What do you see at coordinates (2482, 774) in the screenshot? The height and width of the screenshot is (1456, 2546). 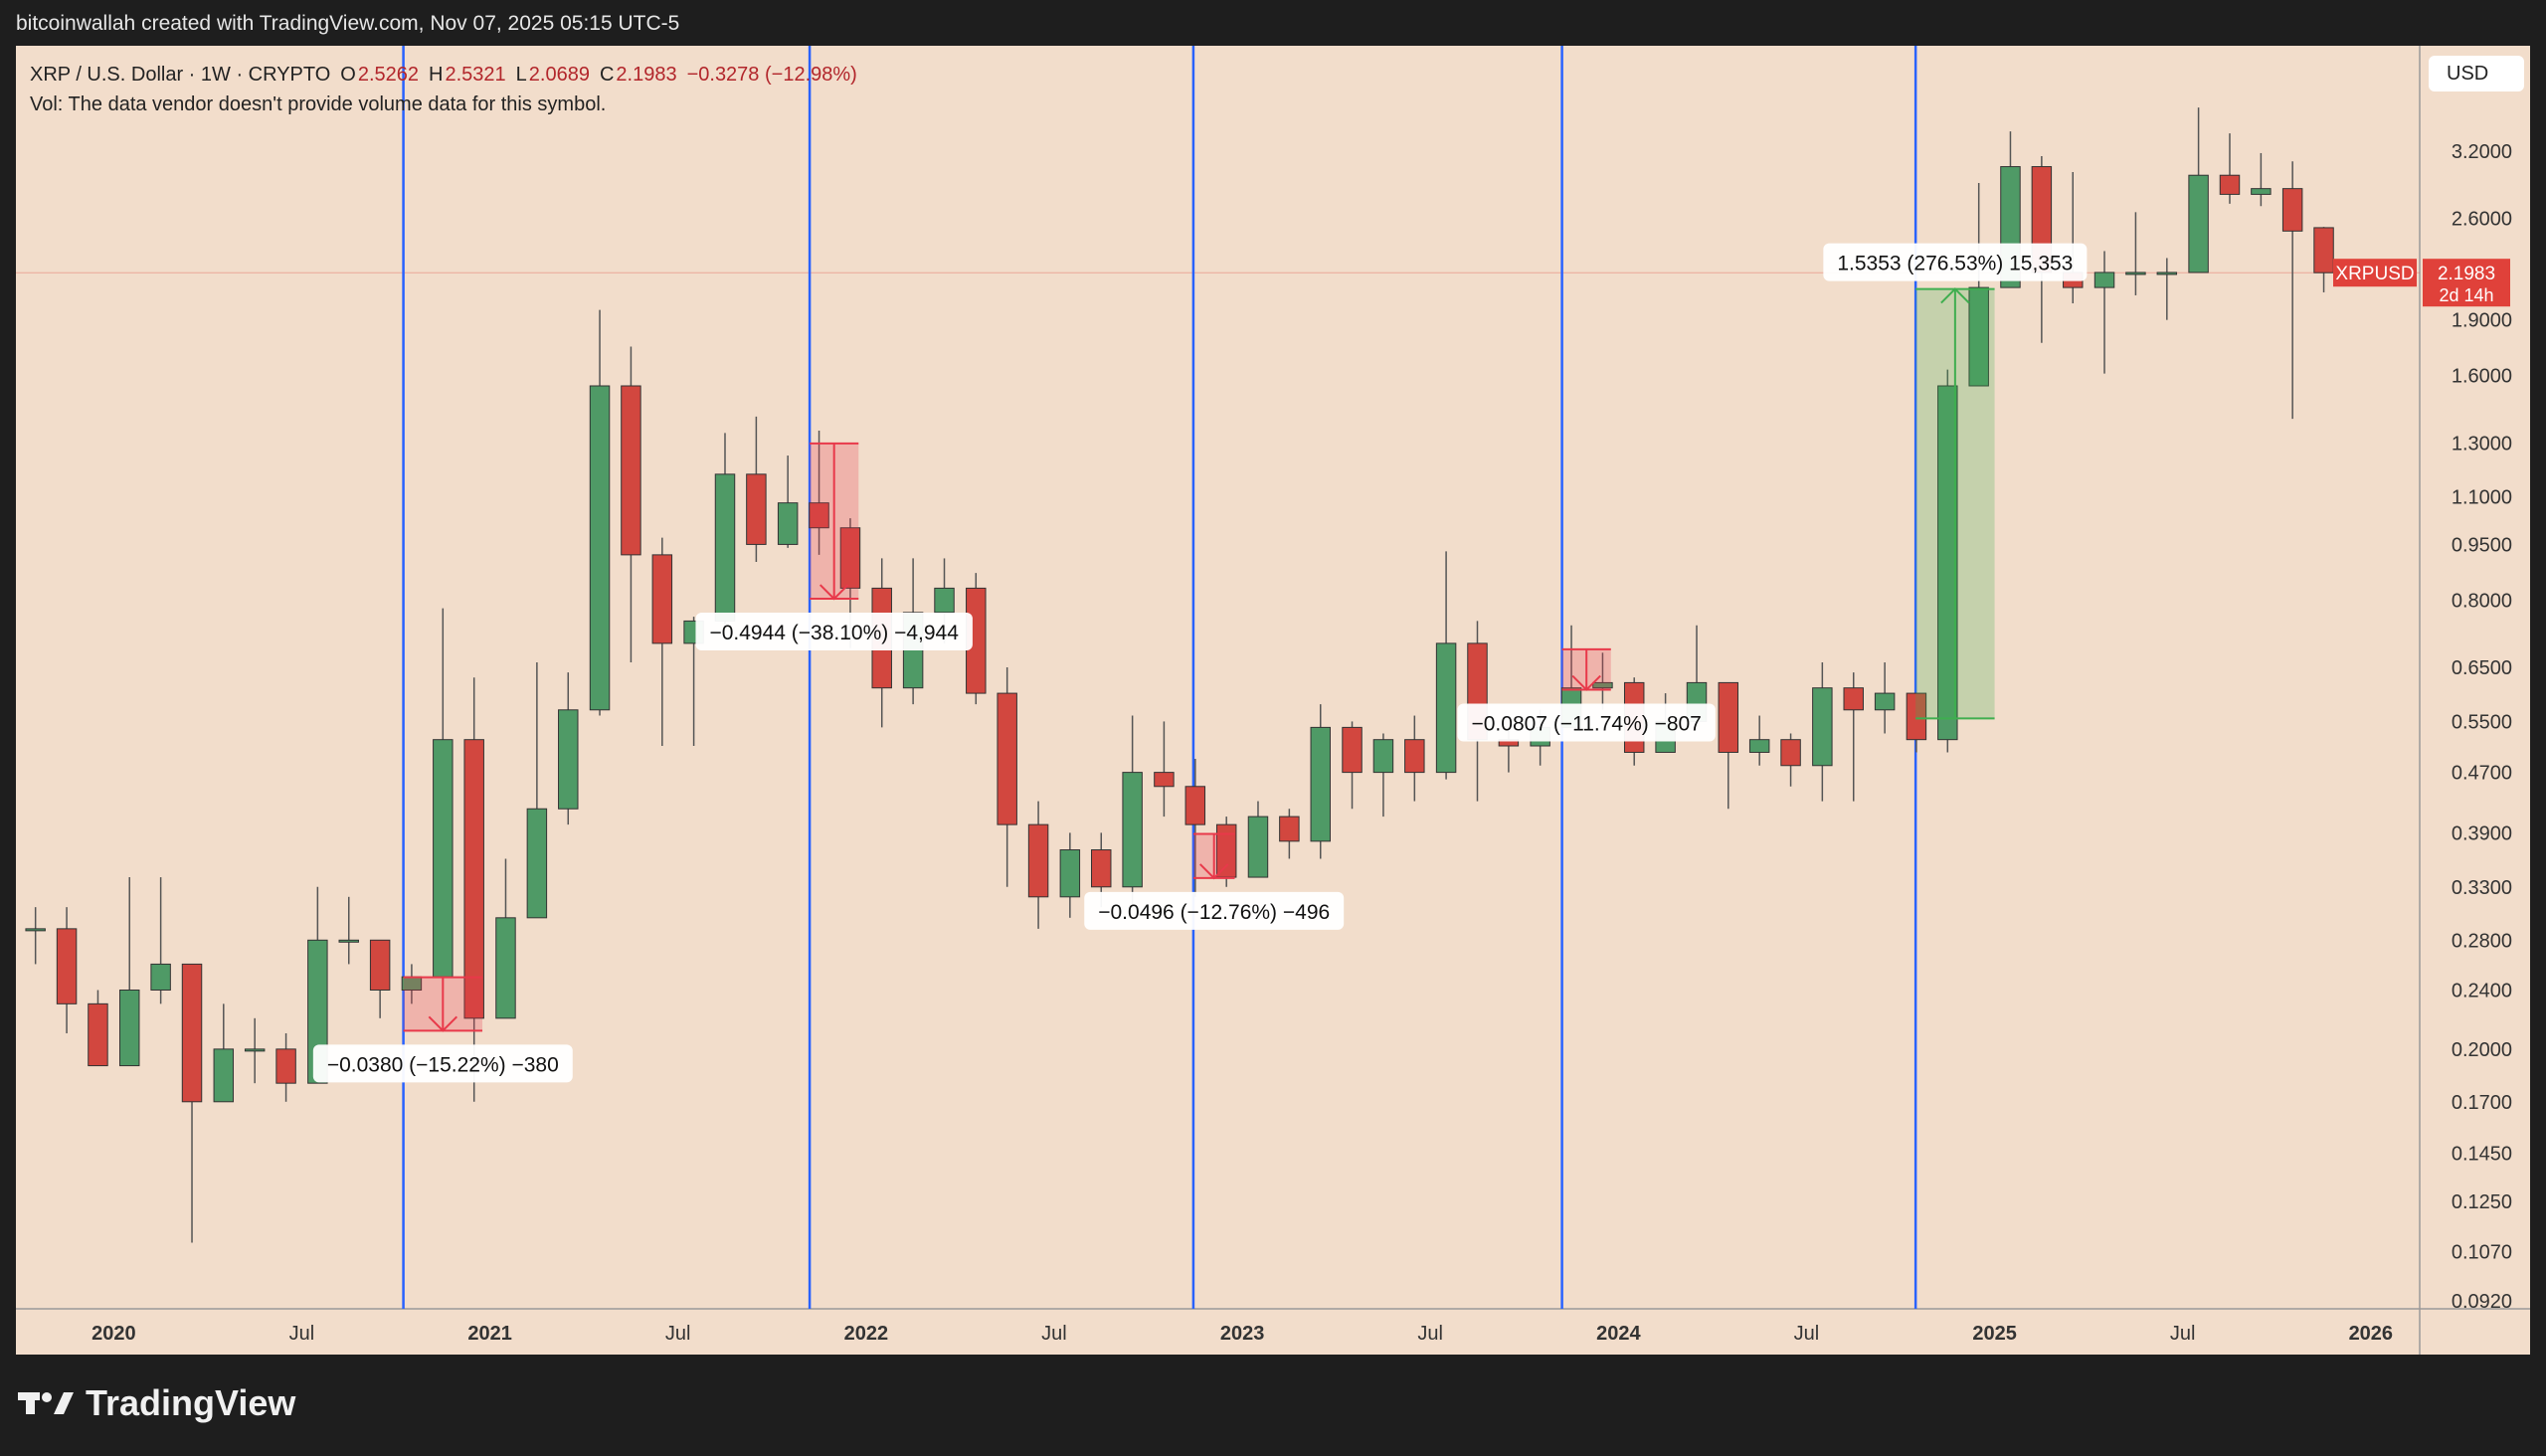 I see `y-tick-label: 0.4700` at bounding box center [2482, 774].